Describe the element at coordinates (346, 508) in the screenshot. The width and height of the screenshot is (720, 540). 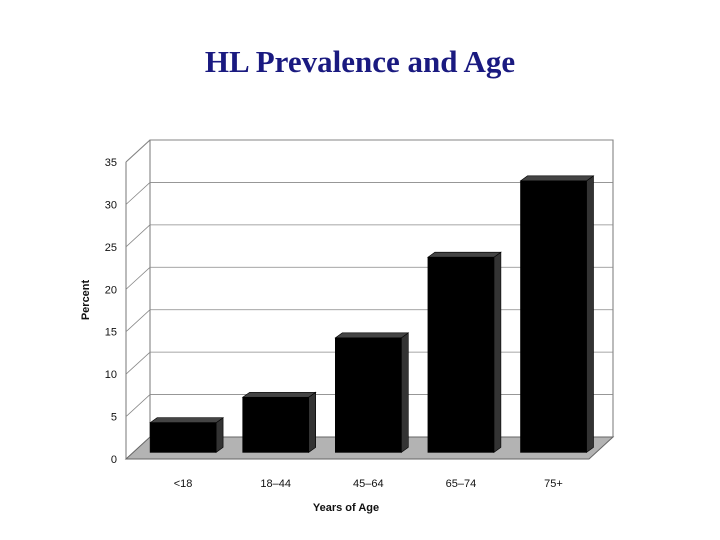
I see `x-axis-title: Years of Age` at that location.